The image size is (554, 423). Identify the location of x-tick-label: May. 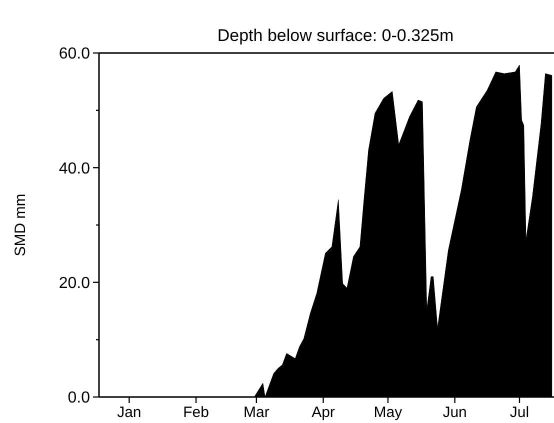
(388, 412).